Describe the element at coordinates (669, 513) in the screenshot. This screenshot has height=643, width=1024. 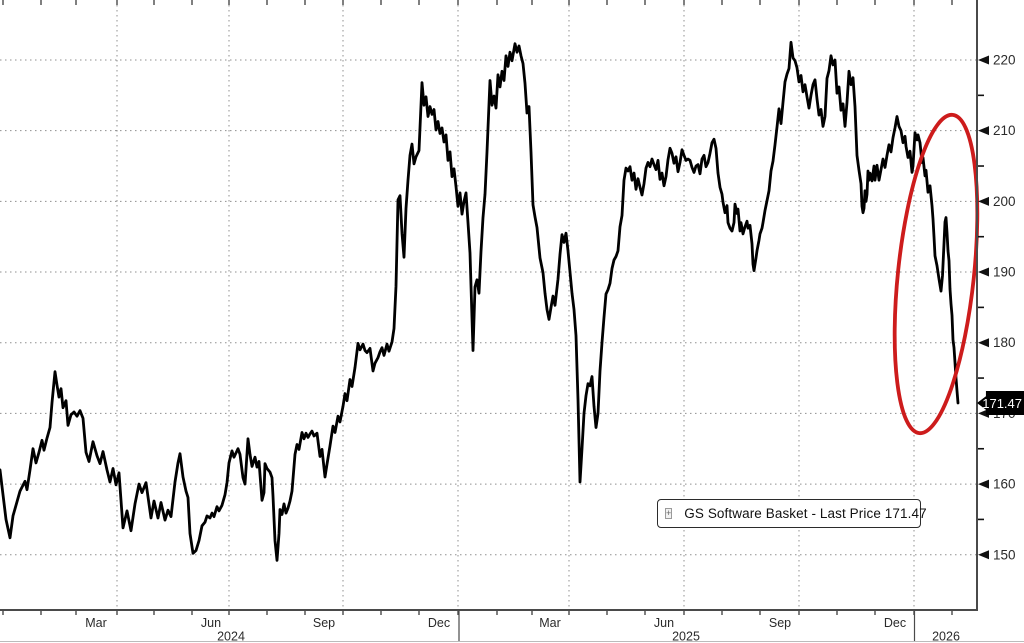
I see `legend-expand-icon: +` at that location.